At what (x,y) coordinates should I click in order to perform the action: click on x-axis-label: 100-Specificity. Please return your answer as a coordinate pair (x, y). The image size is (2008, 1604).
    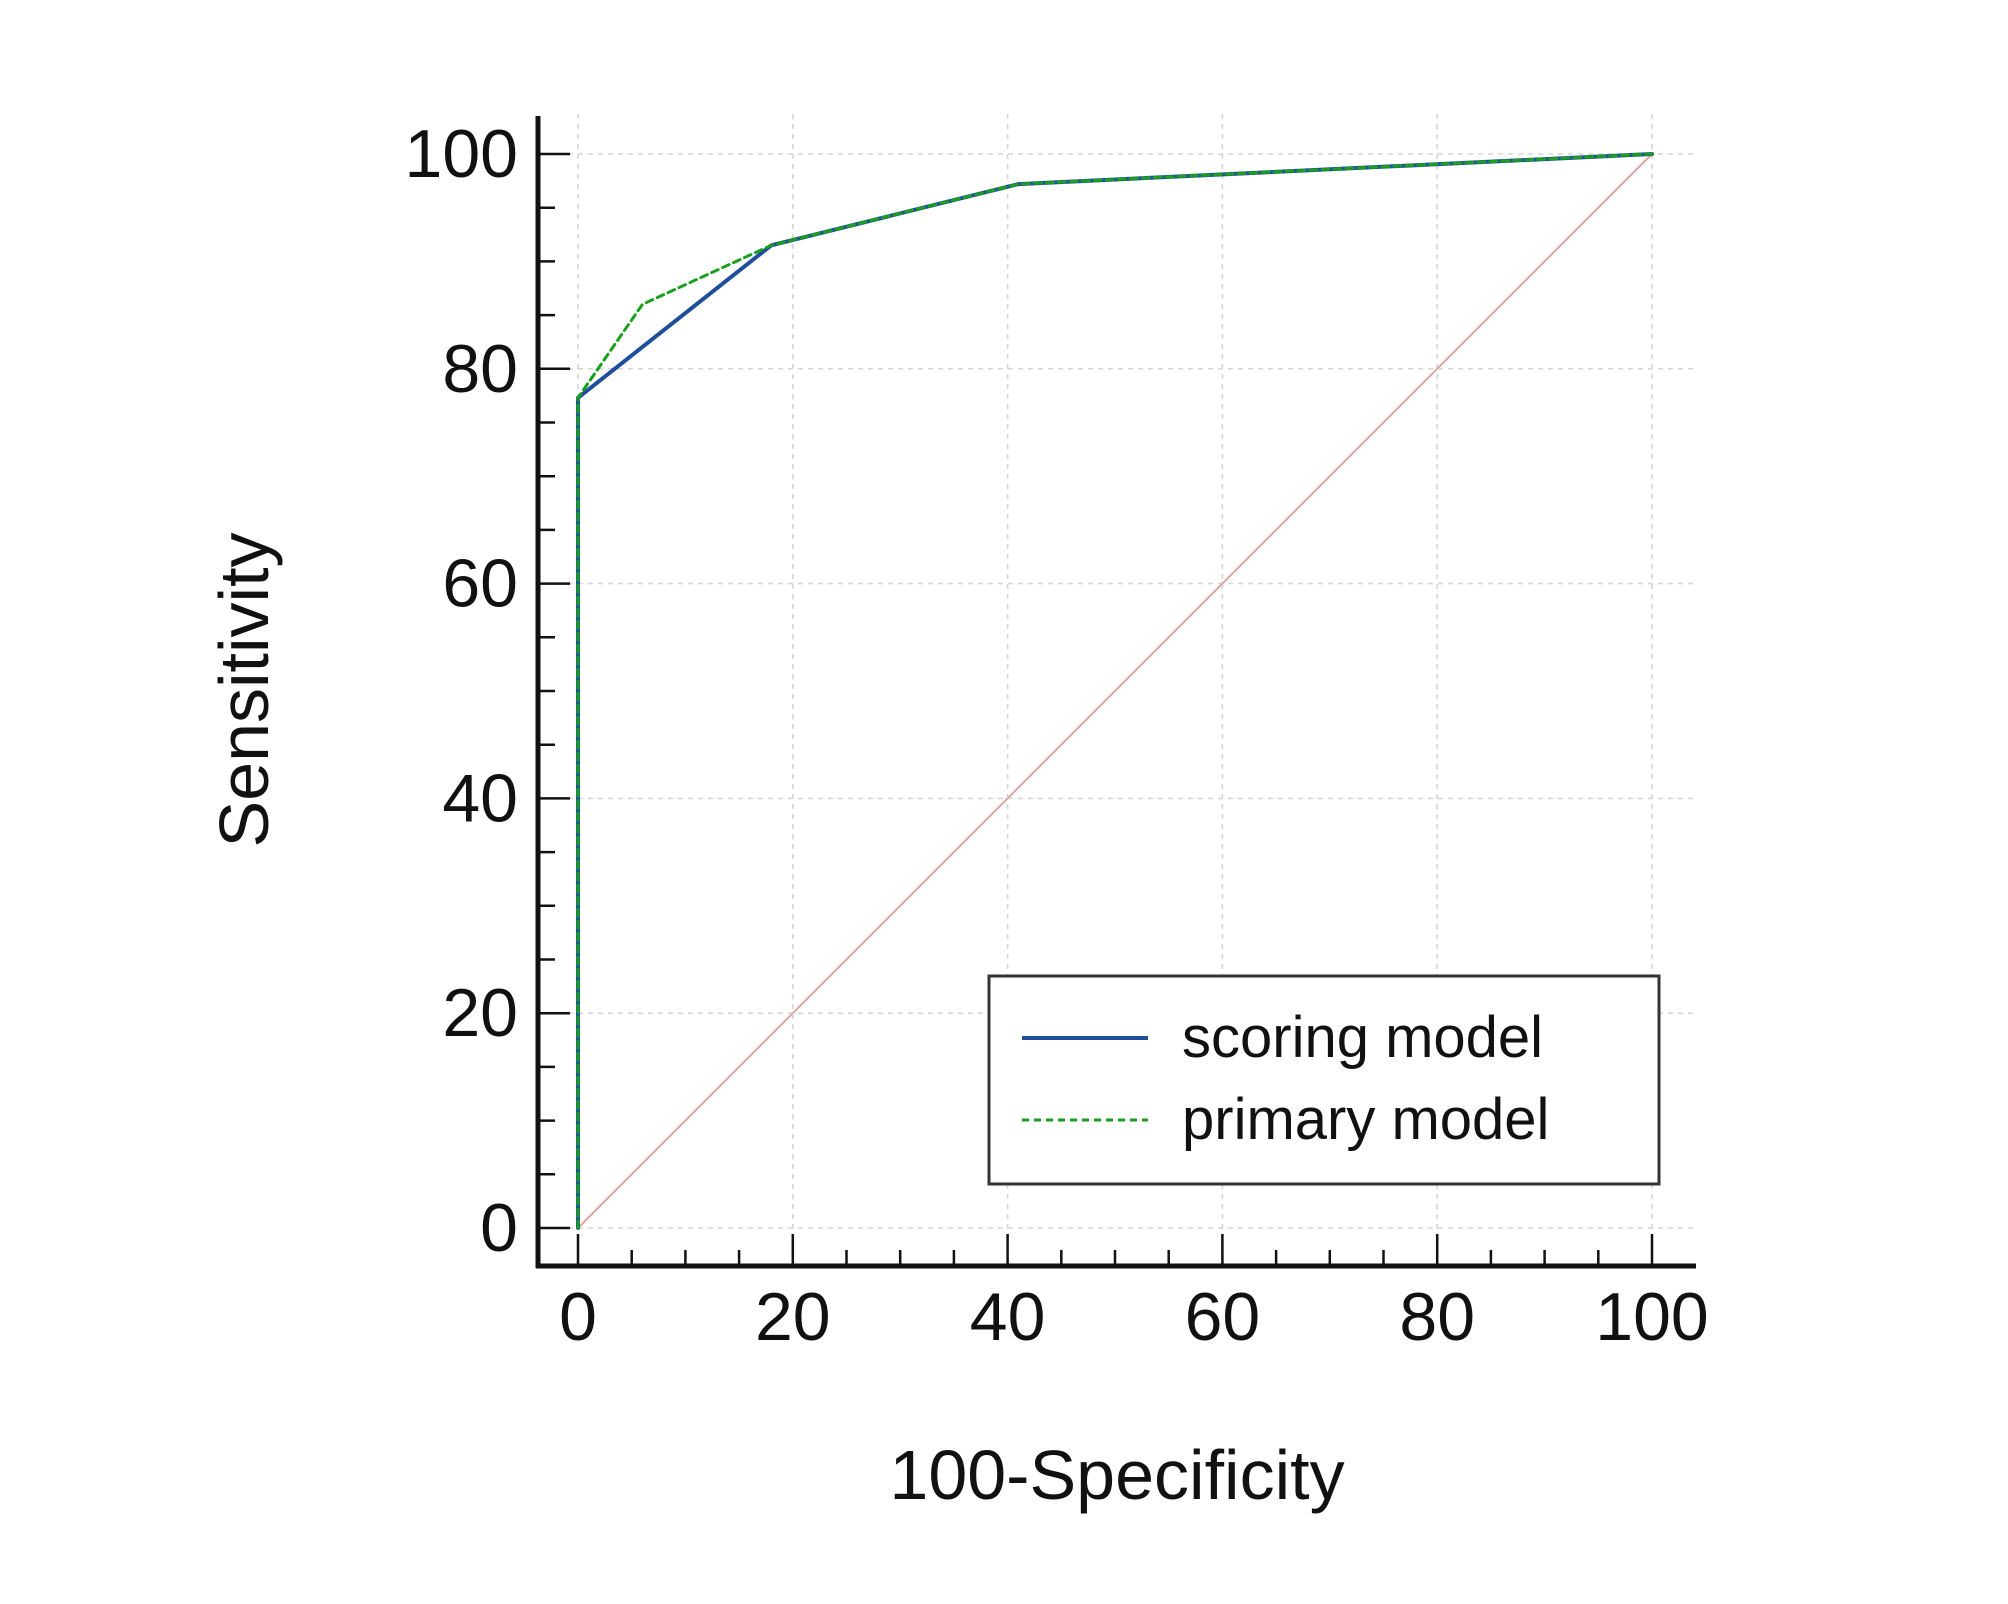
    Looking at the image, I should click on (1116, 1475).